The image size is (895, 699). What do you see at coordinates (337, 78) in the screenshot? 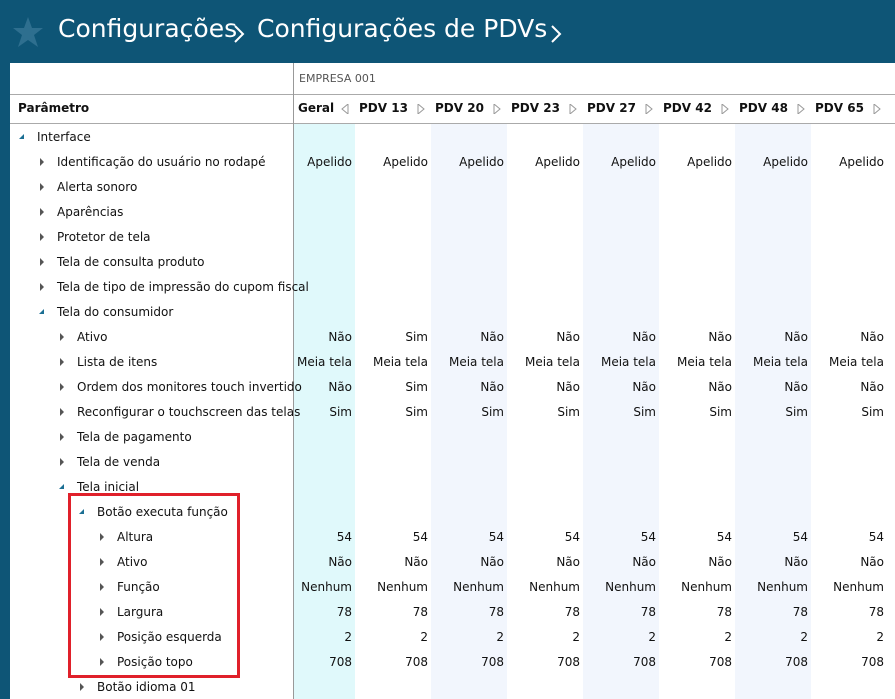
I see `group-header: EMPRESA 001` at bounding box center [337, 78].